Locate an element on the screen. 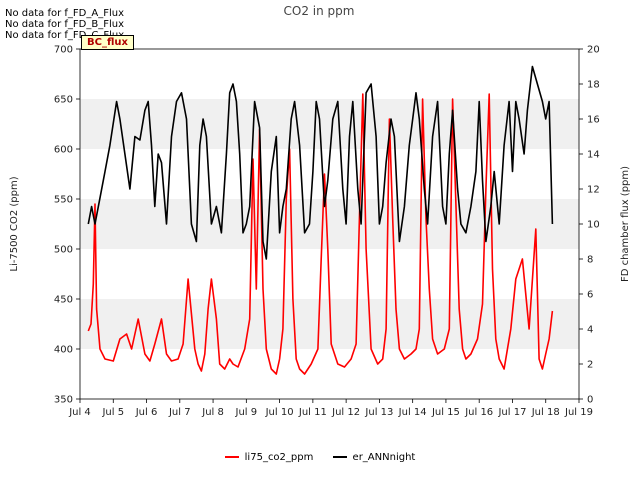 The height and width of the screenshot is (480, 640). legend-swatch-red is located at coordinates (231, 457).